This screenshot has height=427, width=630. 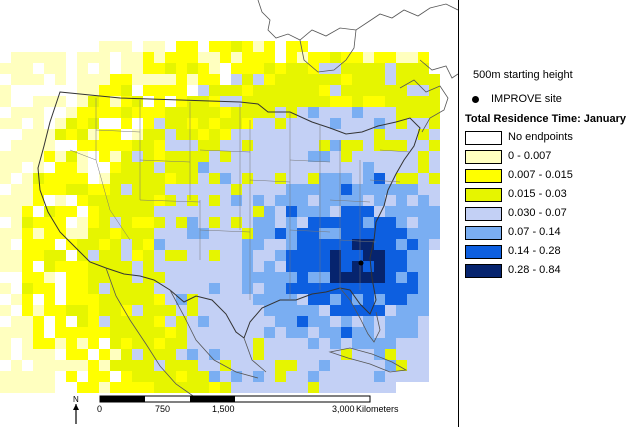 I want to click on cuba-outline, so click(x=368, y=360).